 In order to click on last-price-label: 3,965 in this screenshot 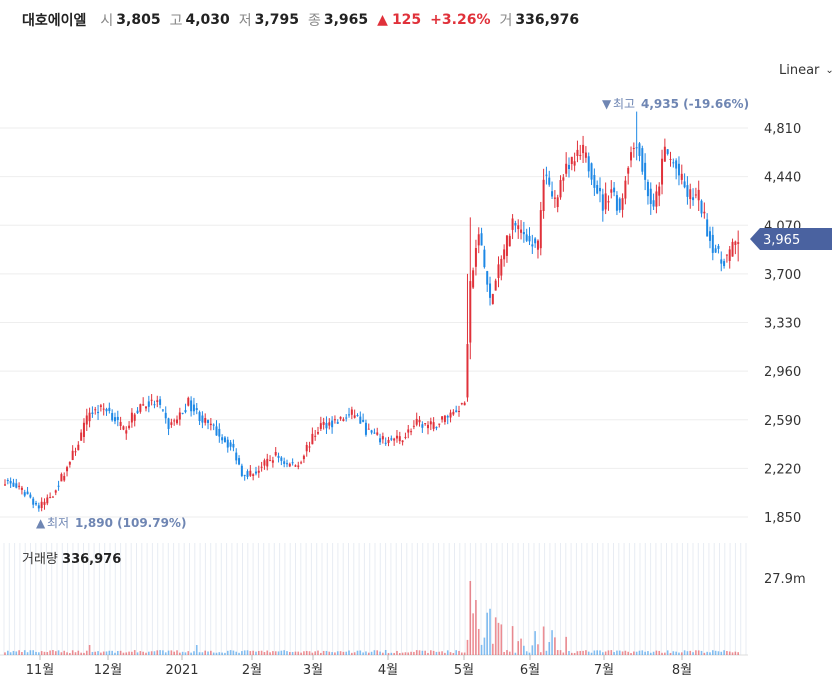, I will do `click(781, 240)`.